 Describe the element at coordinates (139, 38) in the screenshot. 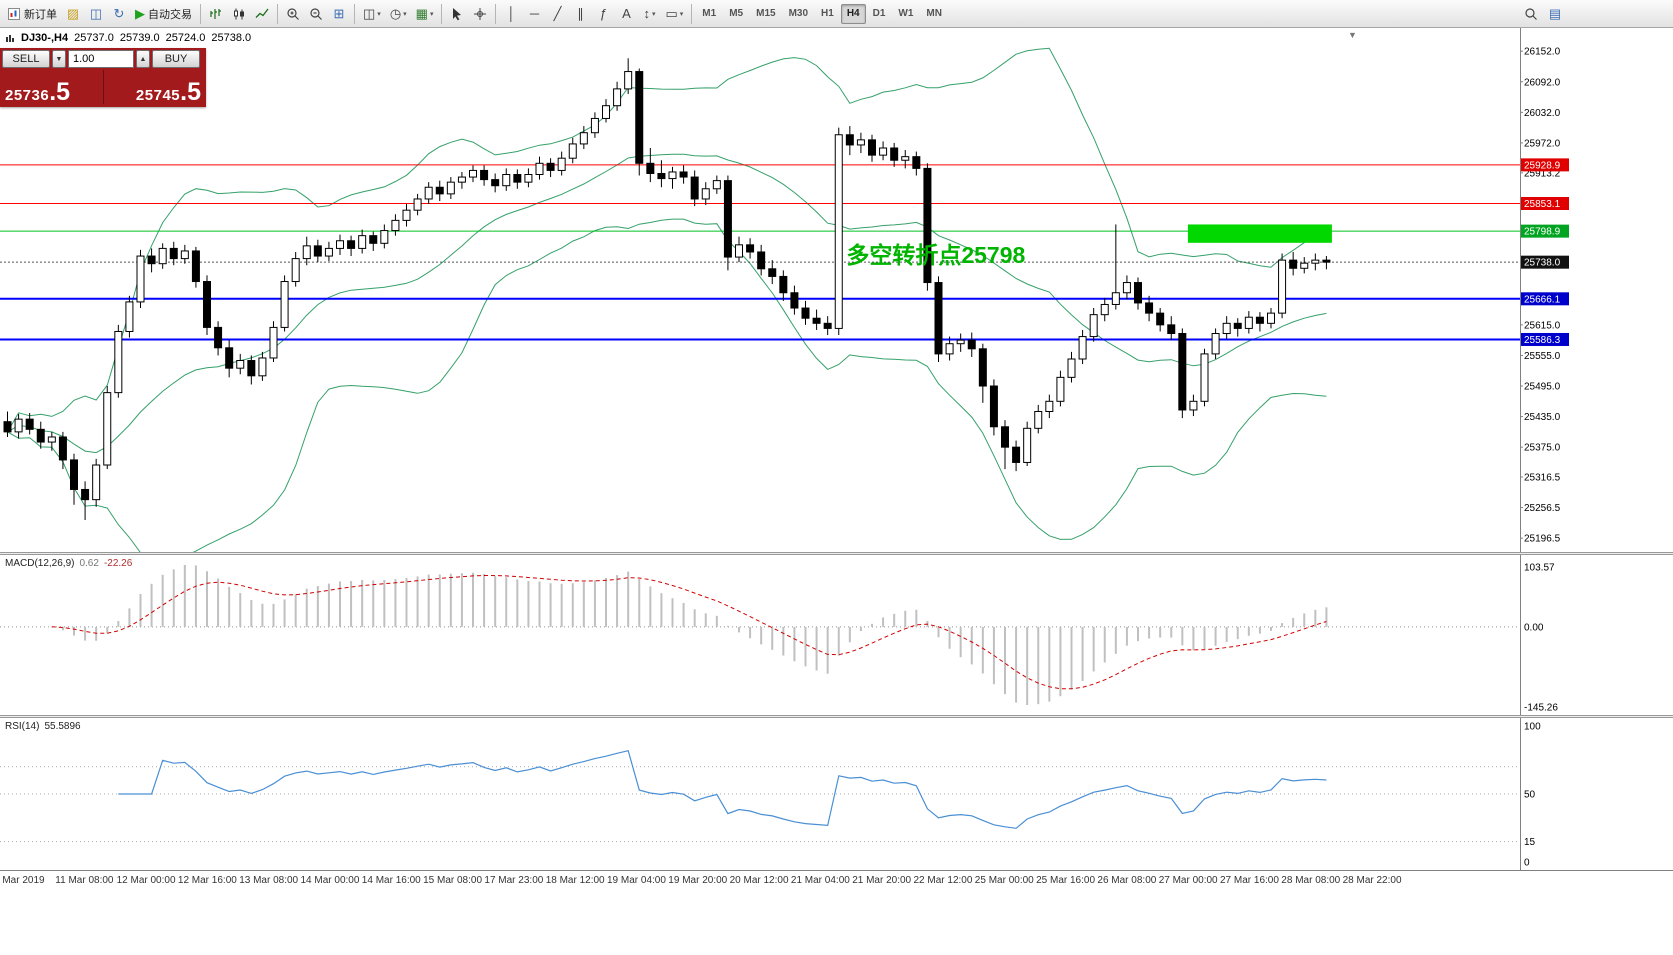

I see `ohlc-high: 25739.0` at that location.